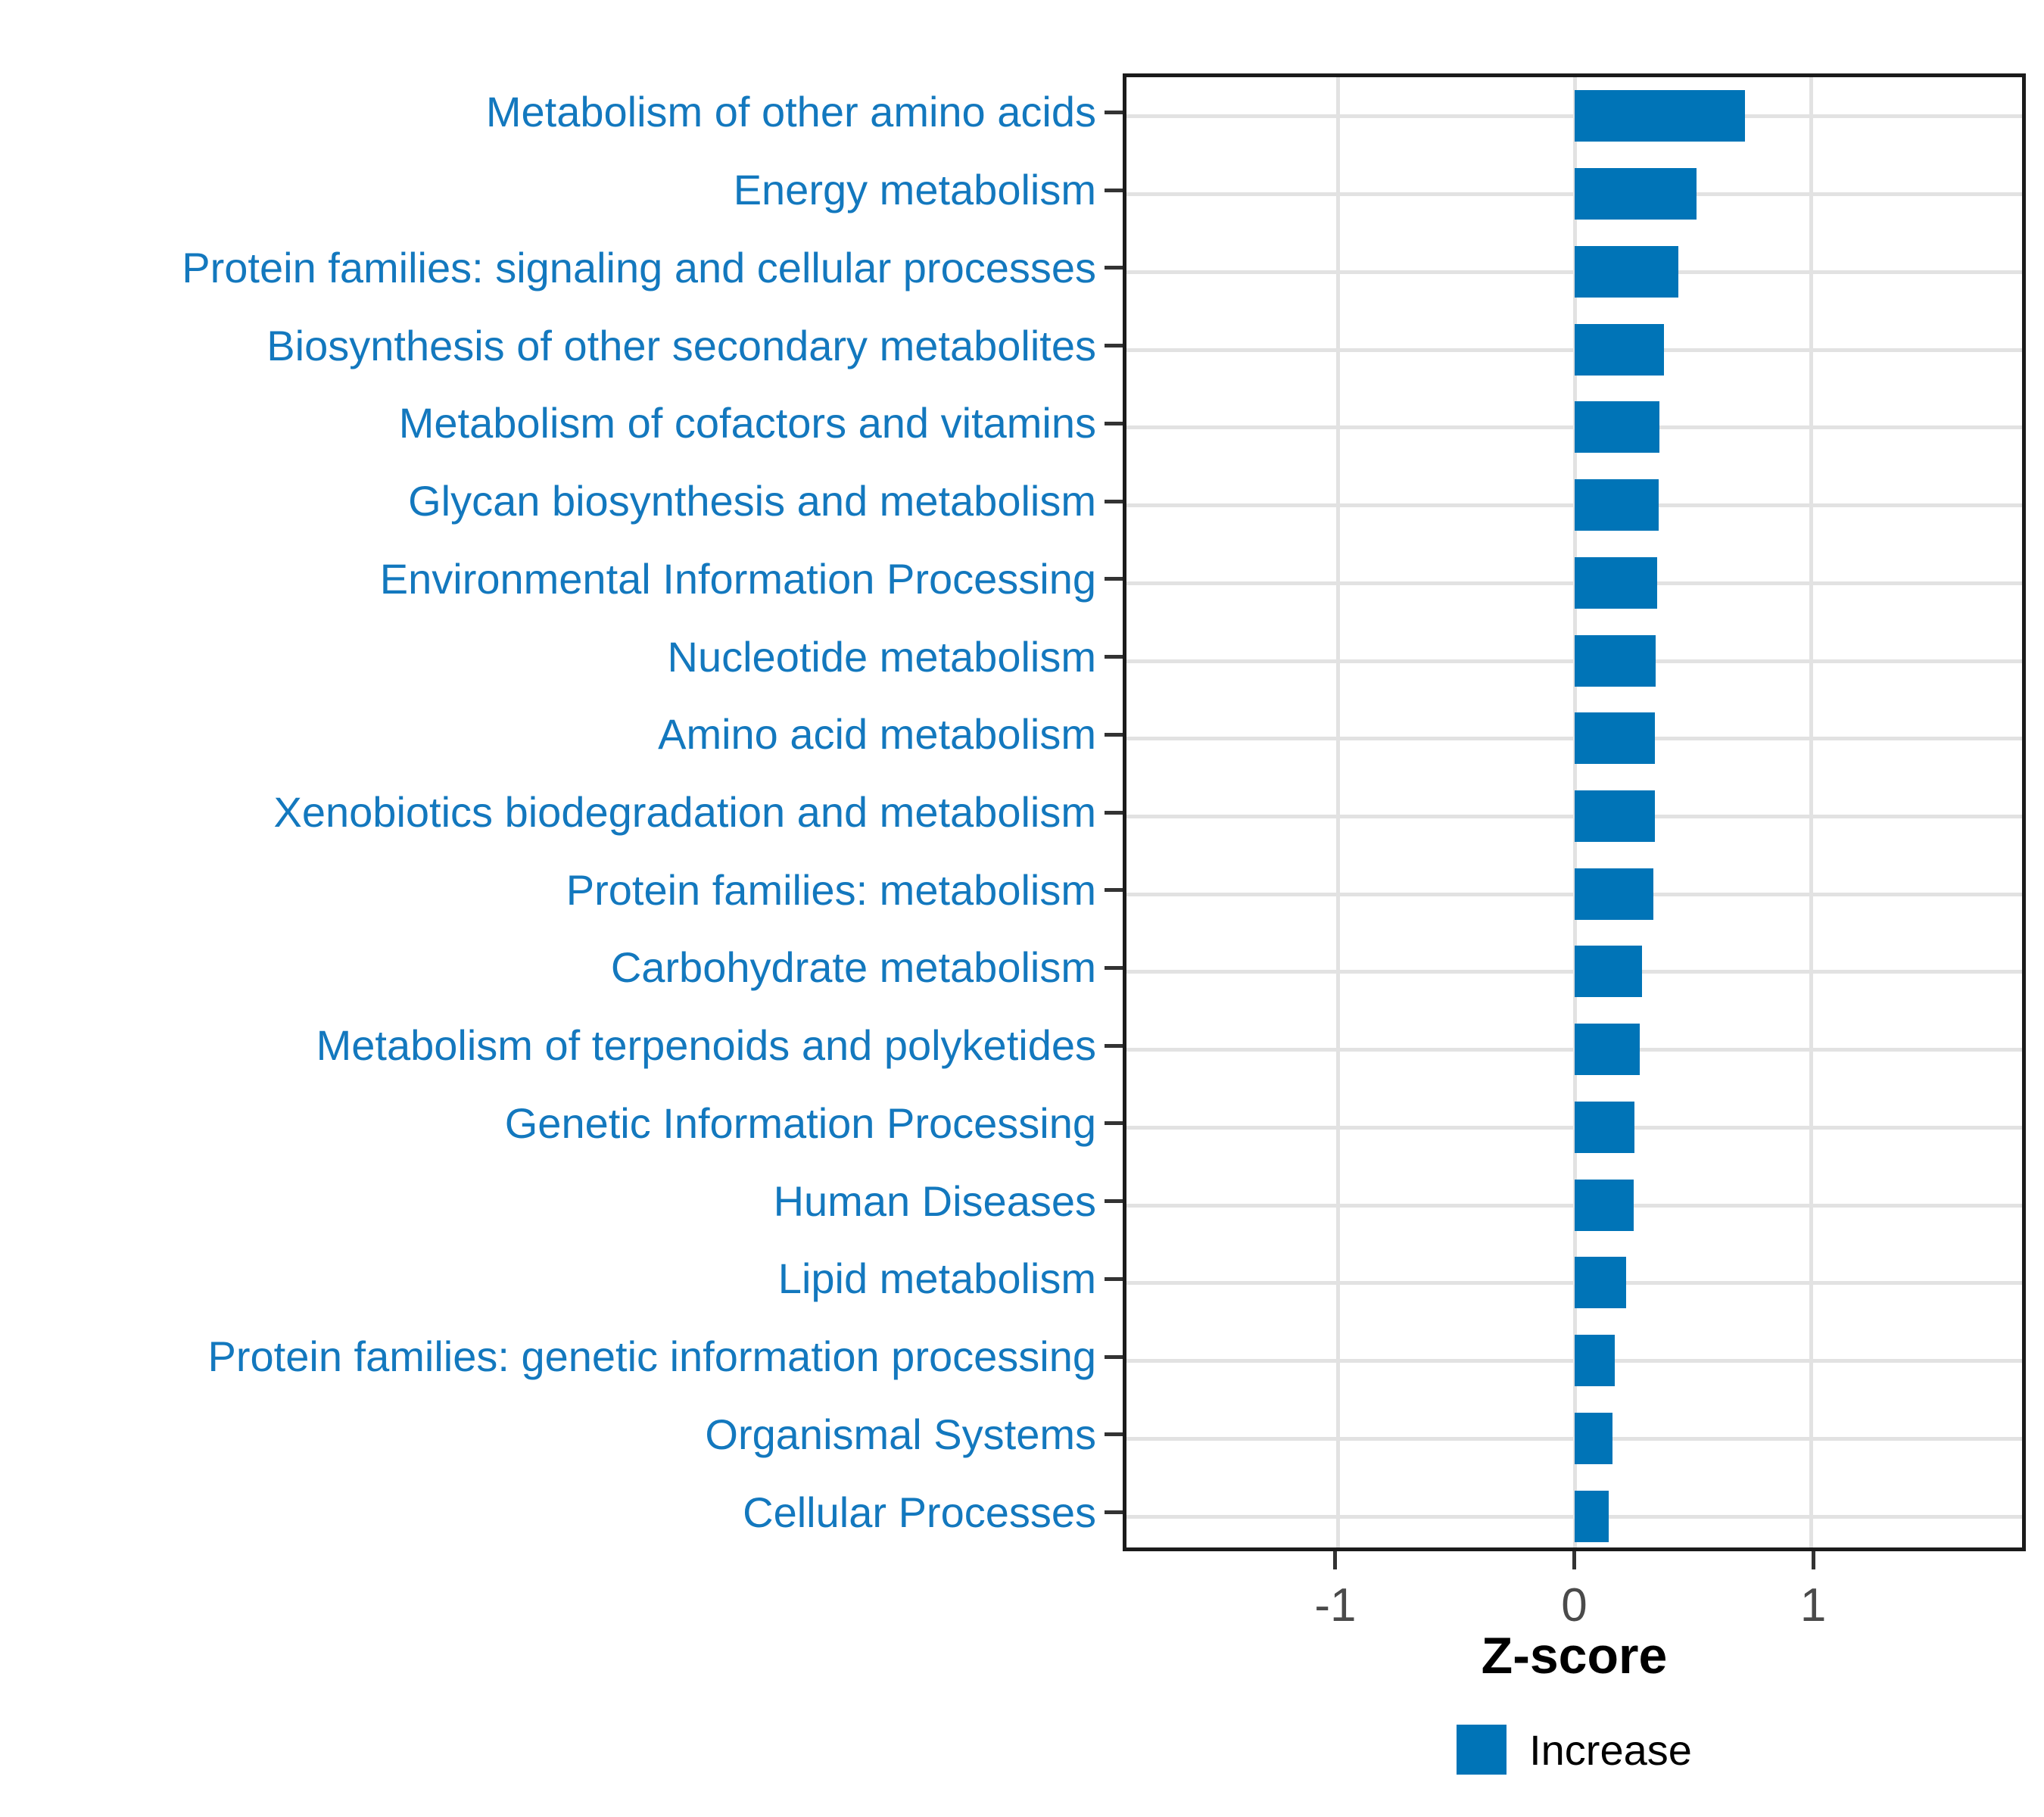 This screenshot has height=1817, width=2044. Describe the element at coordinates (831, 889) in the screenshot. I see `y-axis-label: Protein families: metabolism` at that location.